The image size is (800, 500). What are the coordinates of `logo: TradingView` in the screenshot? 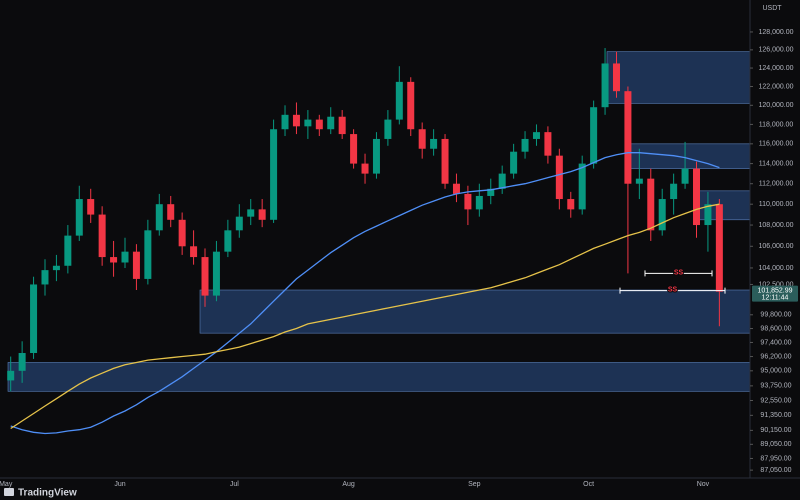 It's located at (40, 493).